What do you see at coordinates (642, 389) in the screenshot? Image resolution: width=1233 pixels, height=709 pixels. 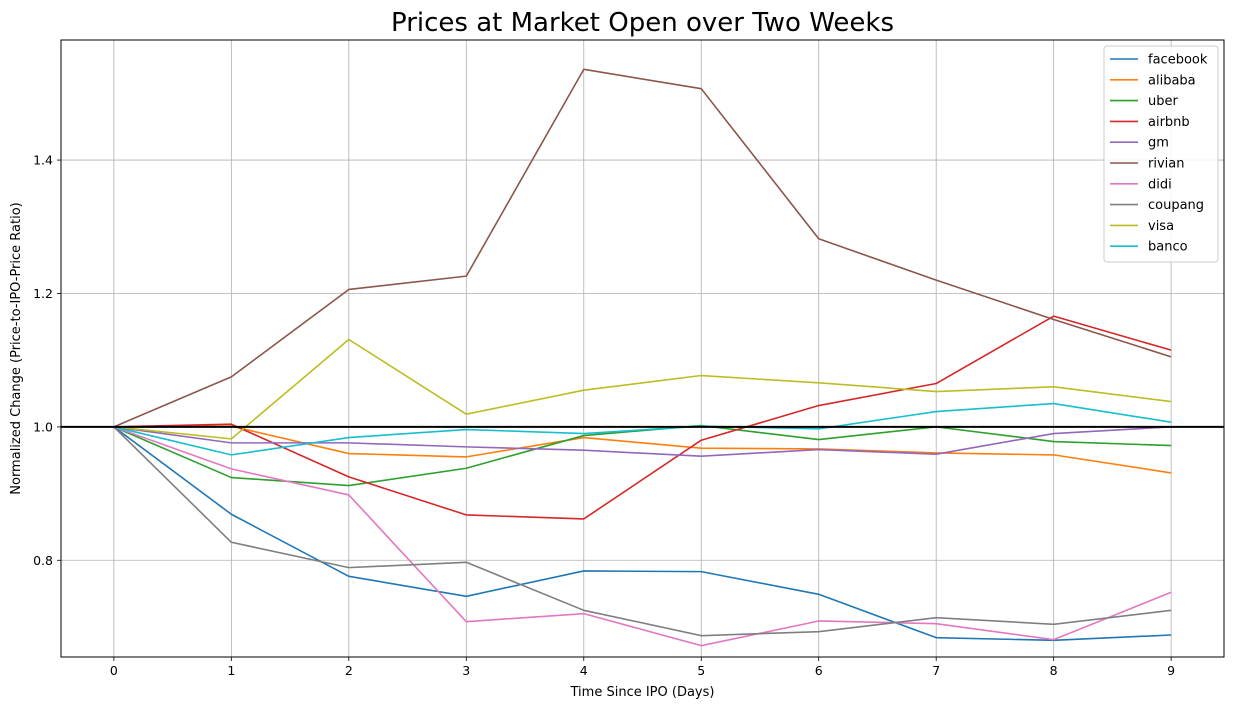 I see `series-line-visa` at bounding box center [642, 389].